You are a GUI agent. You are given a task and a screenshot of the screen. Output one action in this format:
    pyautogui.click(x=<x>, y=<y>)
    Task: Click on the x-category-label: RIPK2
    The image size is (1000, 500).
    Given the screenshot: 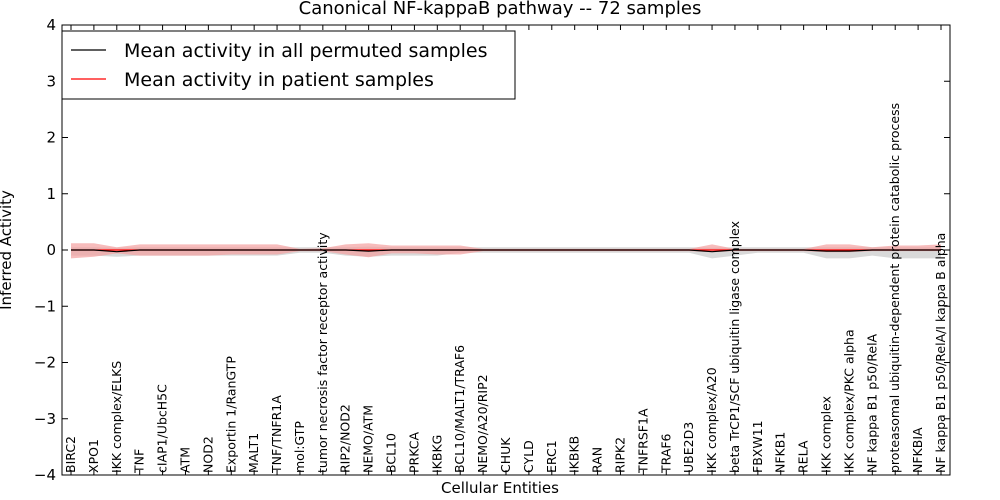 What is the action you would take?
    pyautogui.click(x=620, y=455)
    